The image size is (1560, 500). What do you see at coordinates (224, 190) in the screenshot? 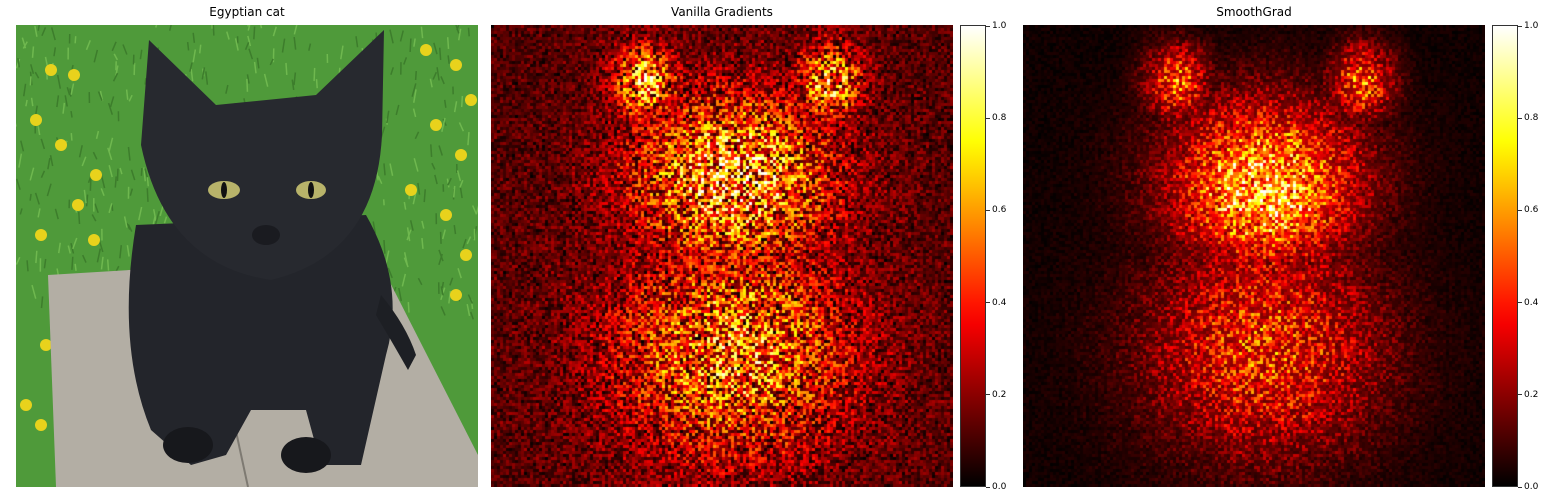
I see `cat-left-pupil` at bounding box center [224, 190].